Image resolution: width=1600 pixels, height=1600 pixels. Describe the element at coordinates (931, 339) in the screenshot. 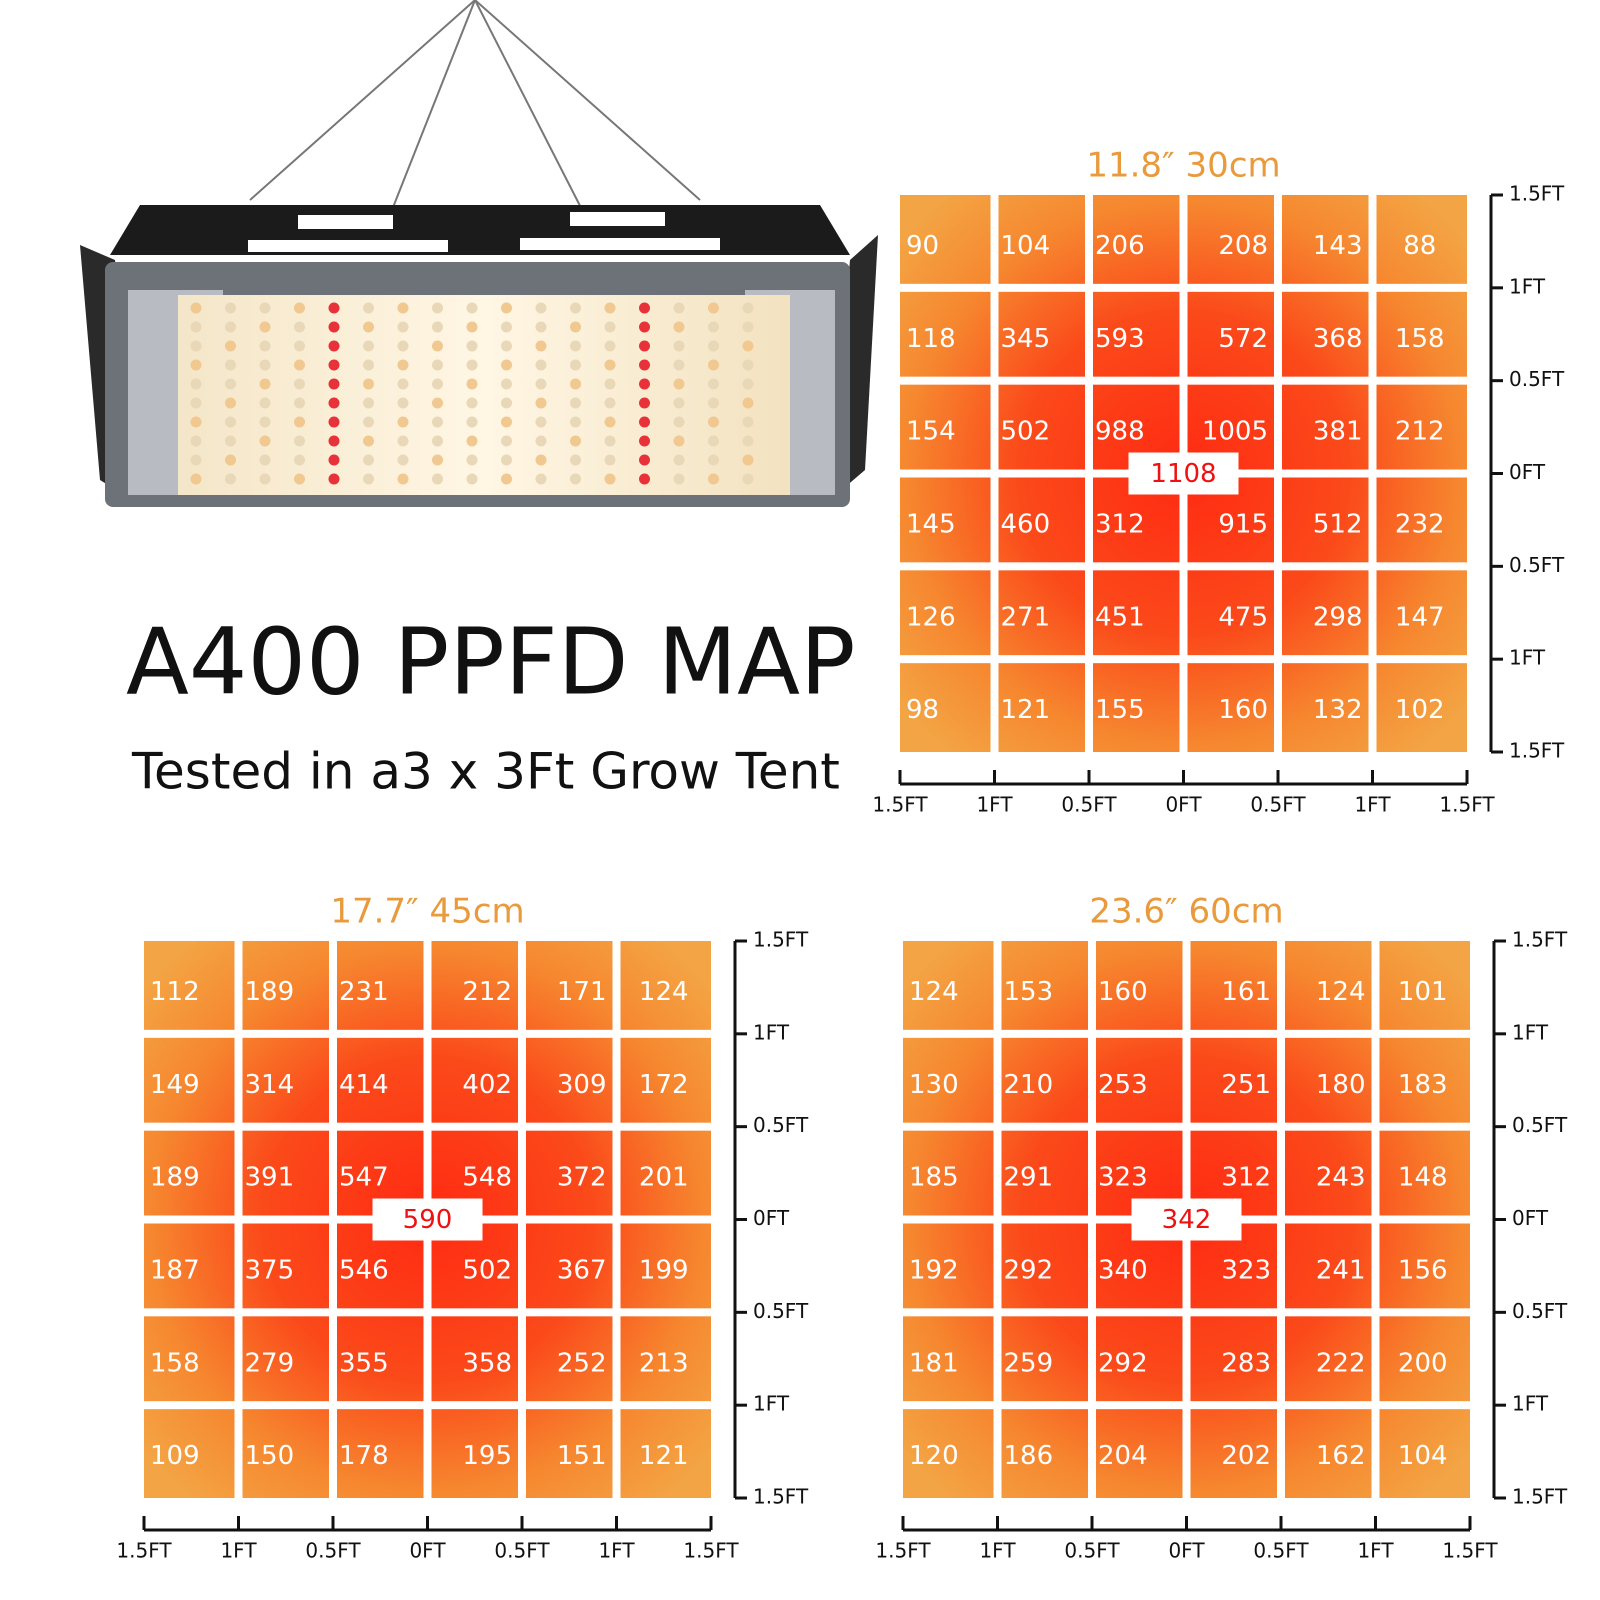

I see `ppfd-value: 118` at that location.